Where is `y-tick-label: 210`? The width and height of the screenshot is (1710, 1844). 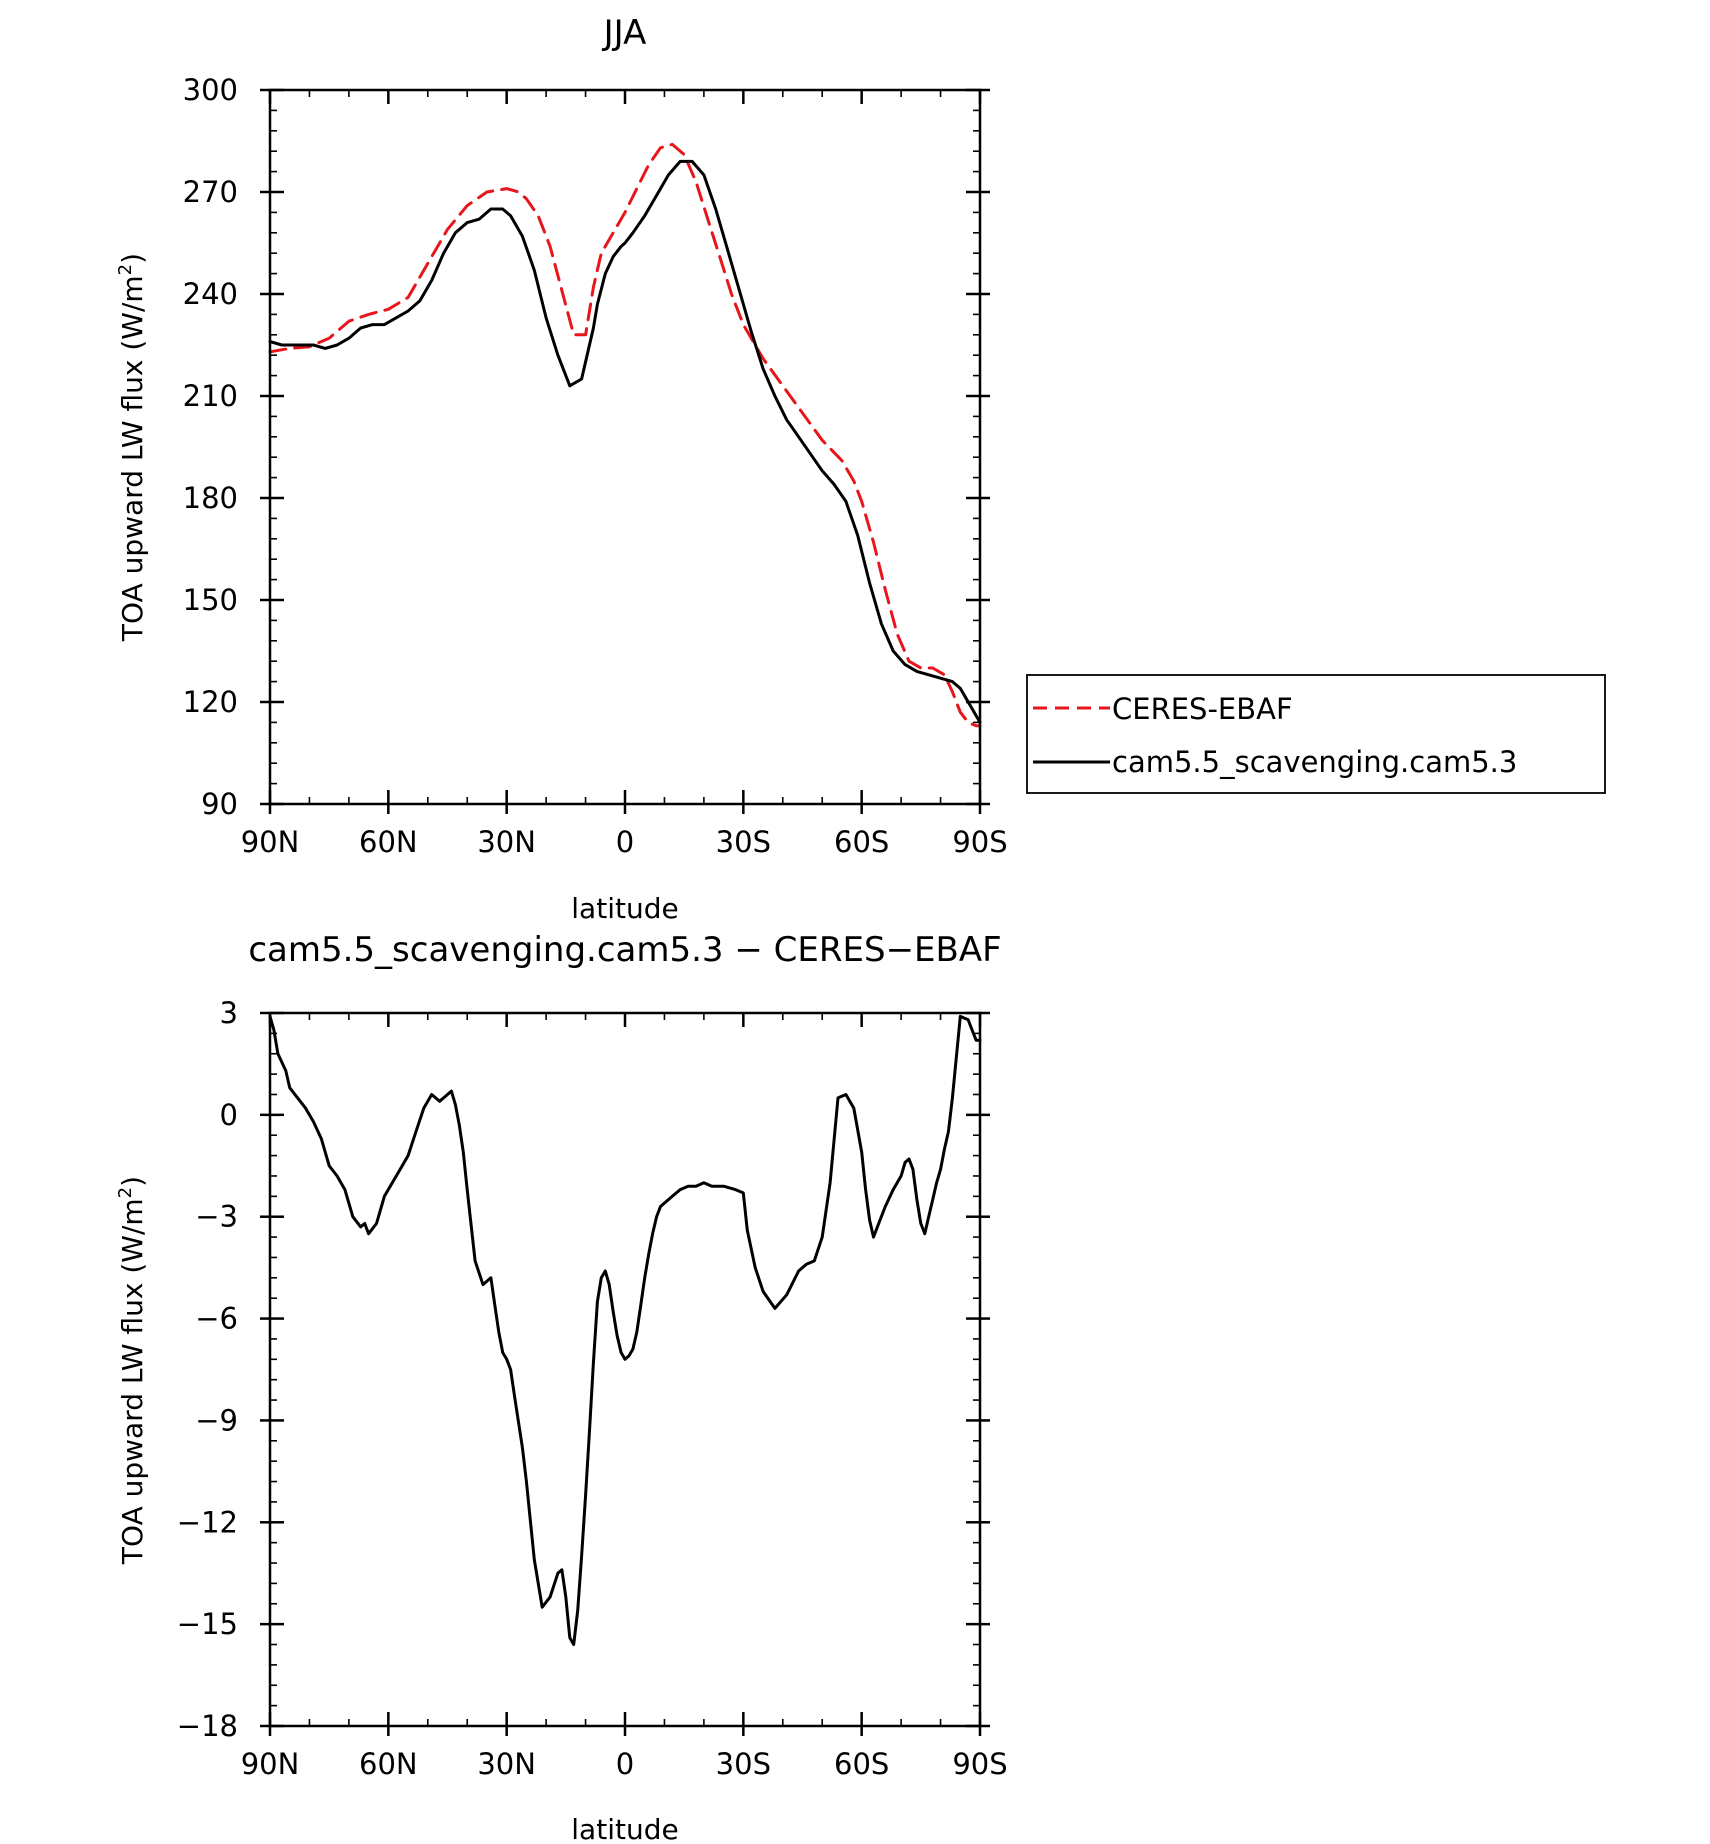 y-tick-label: 210 is located at coordinates (210, 396).